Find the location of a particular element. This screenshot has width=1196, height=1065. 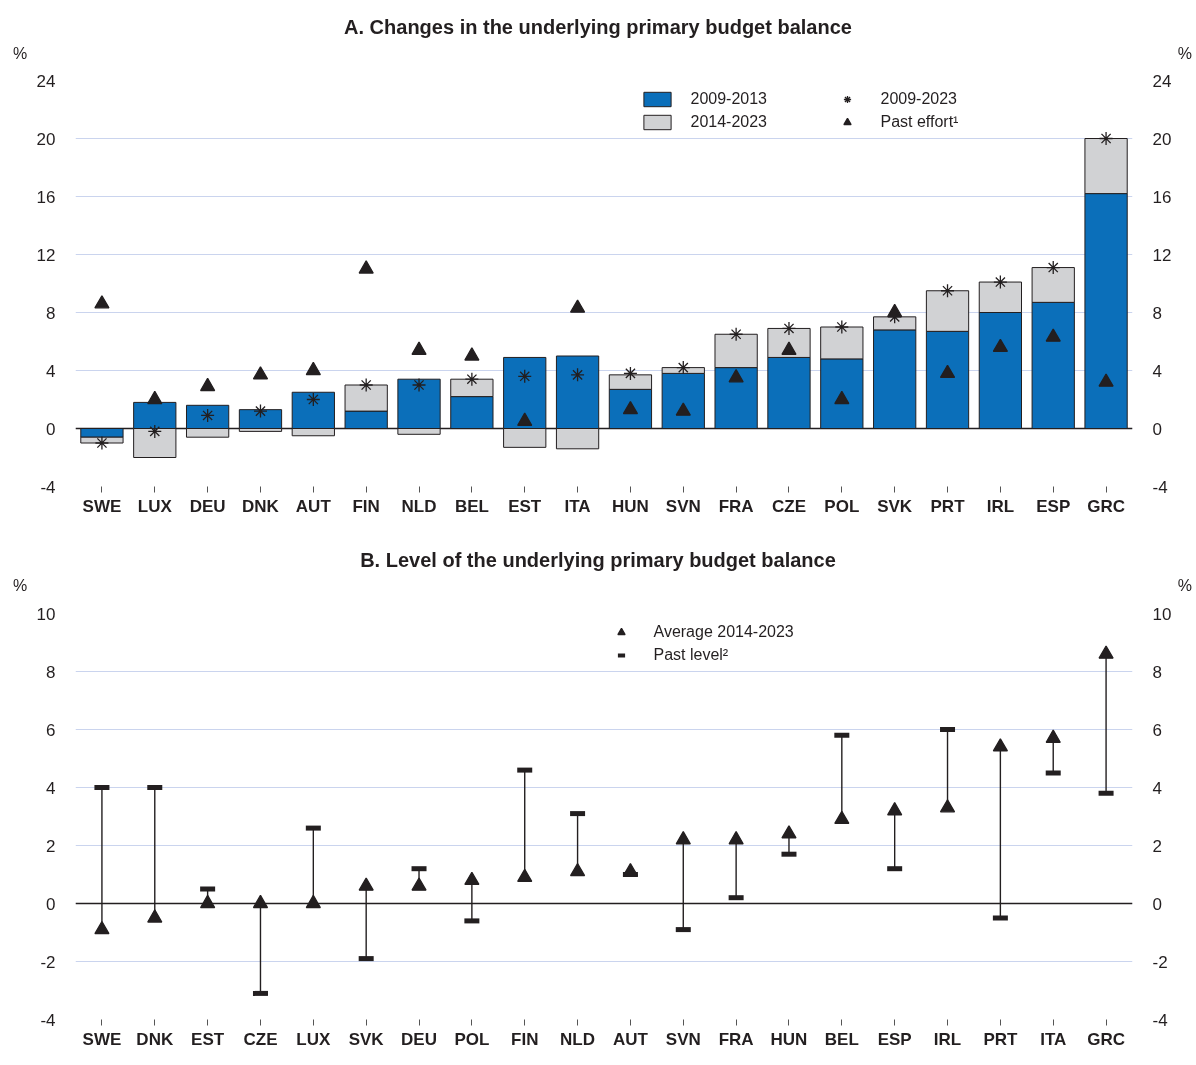

chart-title: B. Level of the underlying primary budget balance is located at coordinates (598, 560).